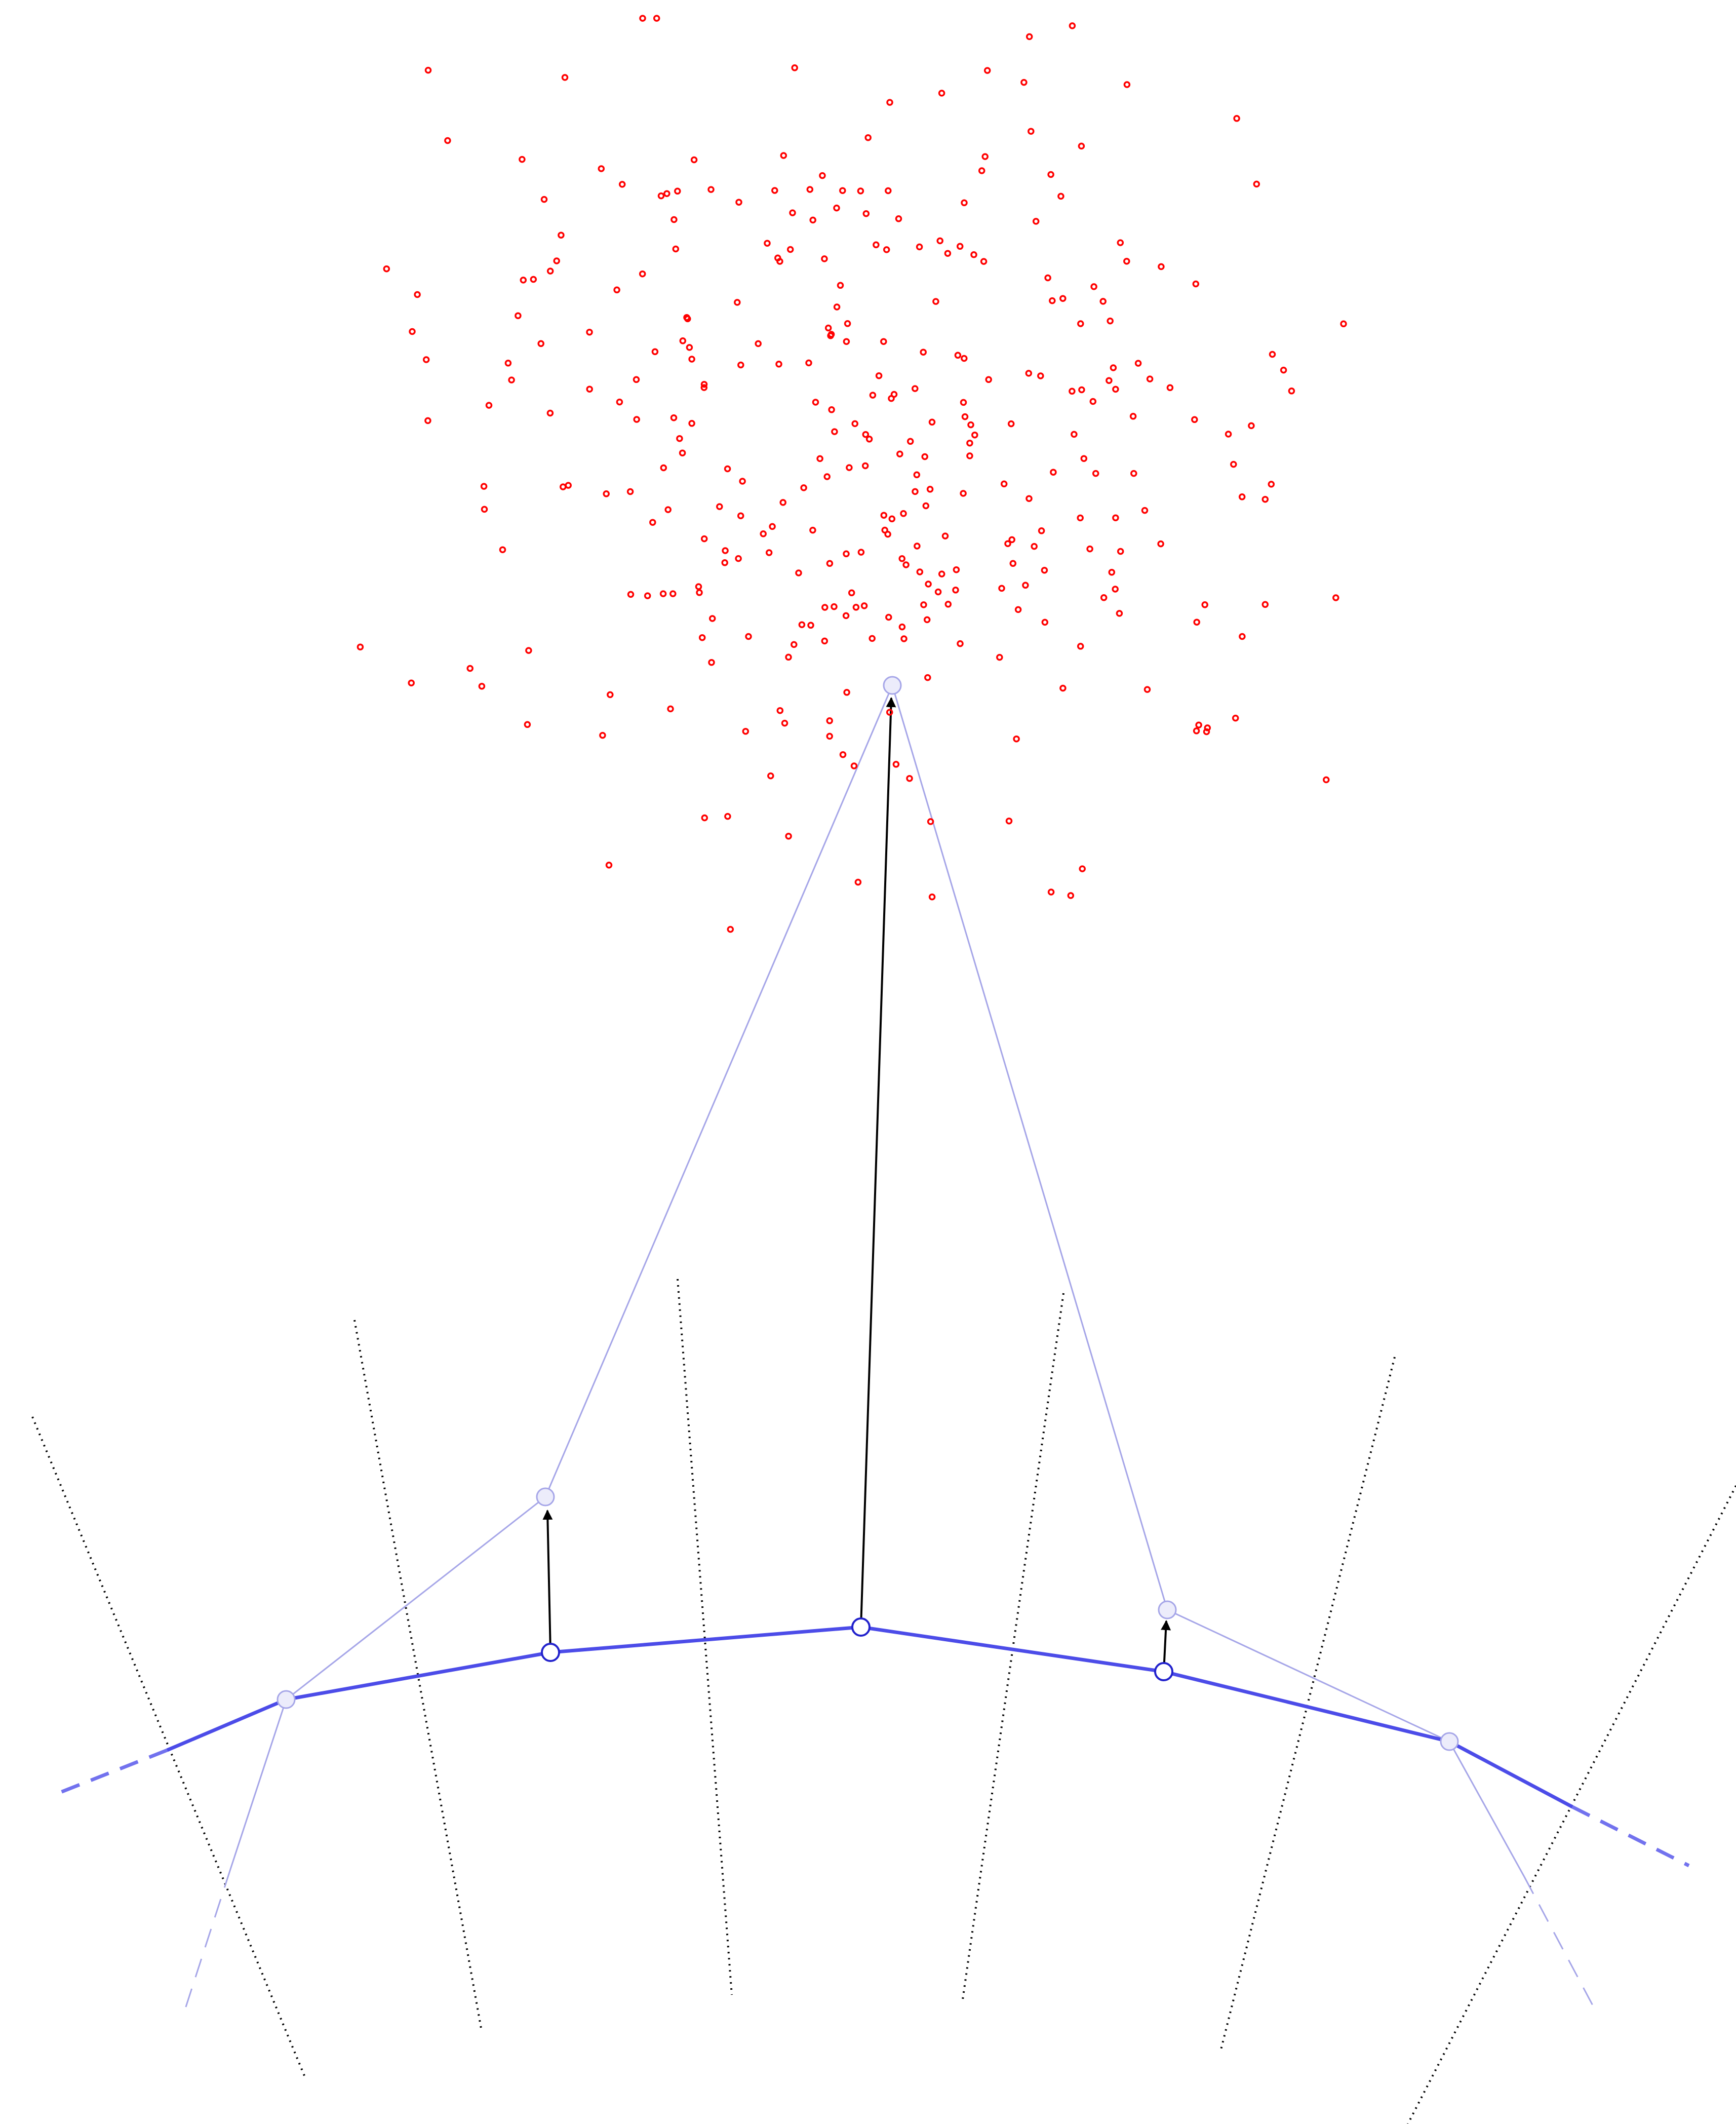 This screenshot has width=1736, height=2124. I want to click on control-dashed-left, so click(207, 1940).